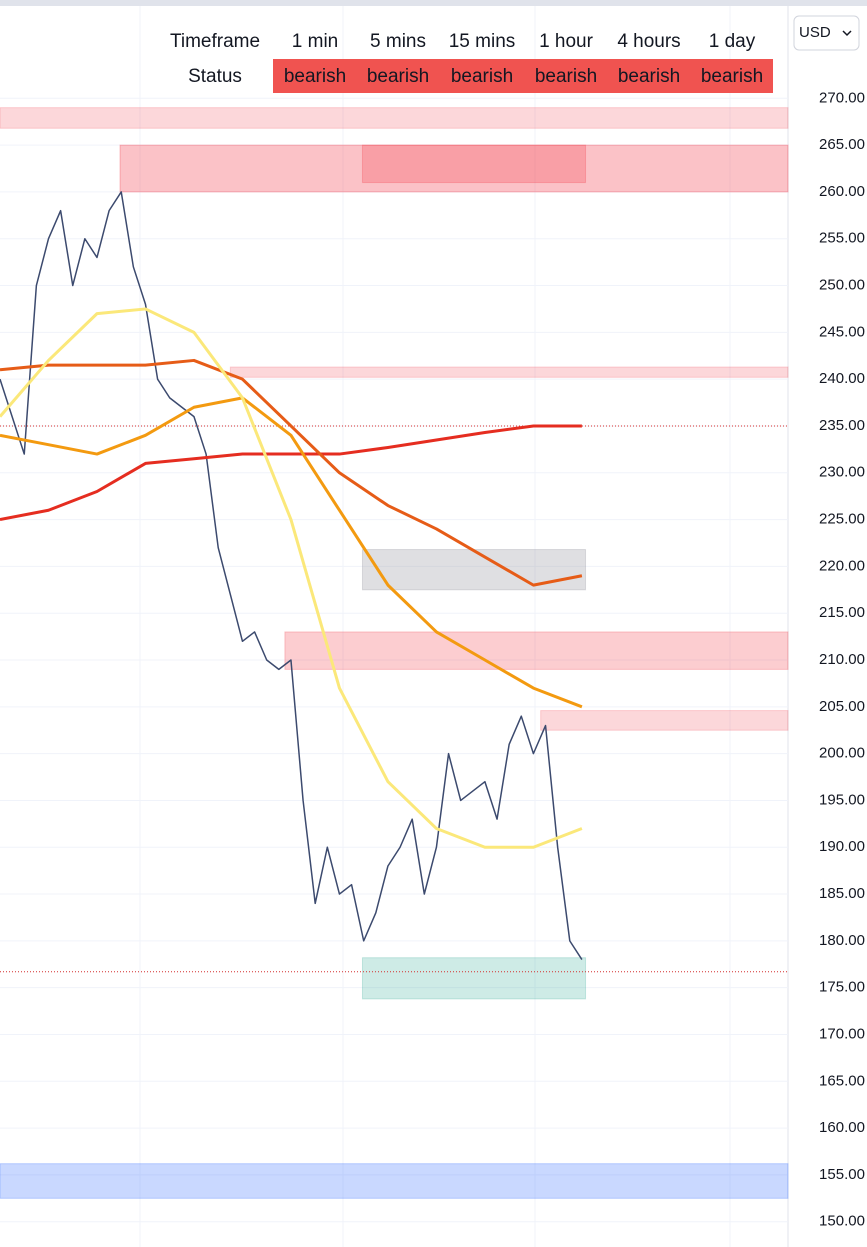 The image size is (867, 1247). What do you see at coordinates (842, 425) in the screenshot?
I see `y-tick-label: 235.00` at bounding box center [842, 425].